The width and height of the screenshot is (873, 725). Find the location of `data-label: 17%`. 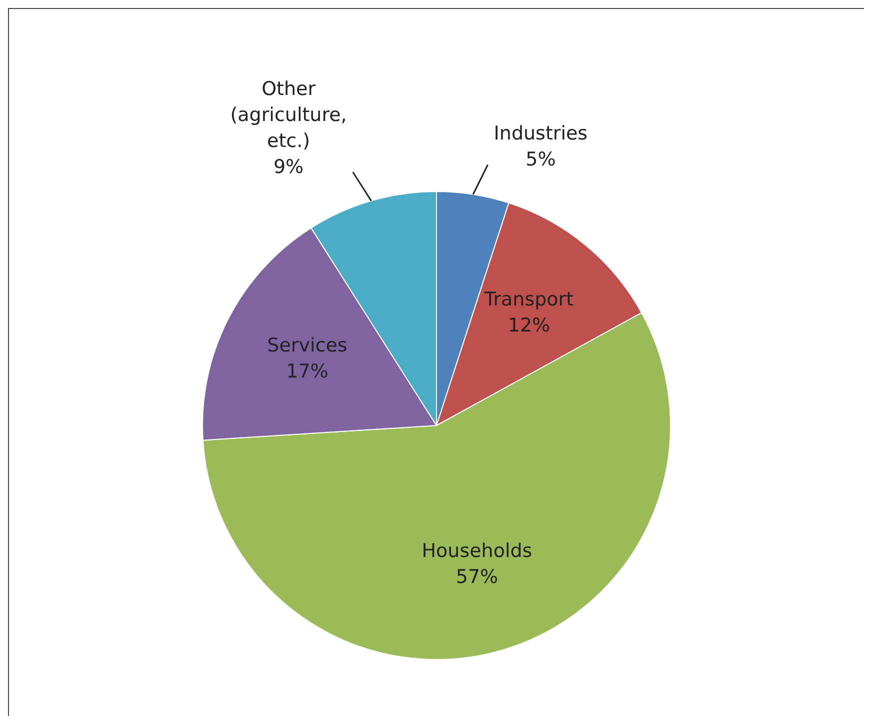

data-label: 17% is located at coordinates (307, 371).